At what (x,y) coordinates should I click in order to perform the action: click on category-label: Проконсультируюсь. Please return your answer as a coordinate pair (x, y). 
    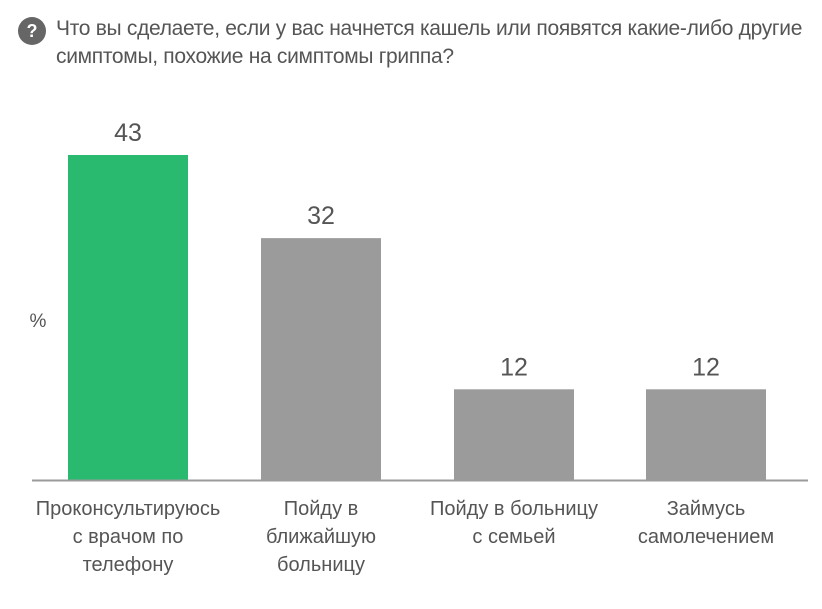
    Looking at the image, I should click on (128, 509).